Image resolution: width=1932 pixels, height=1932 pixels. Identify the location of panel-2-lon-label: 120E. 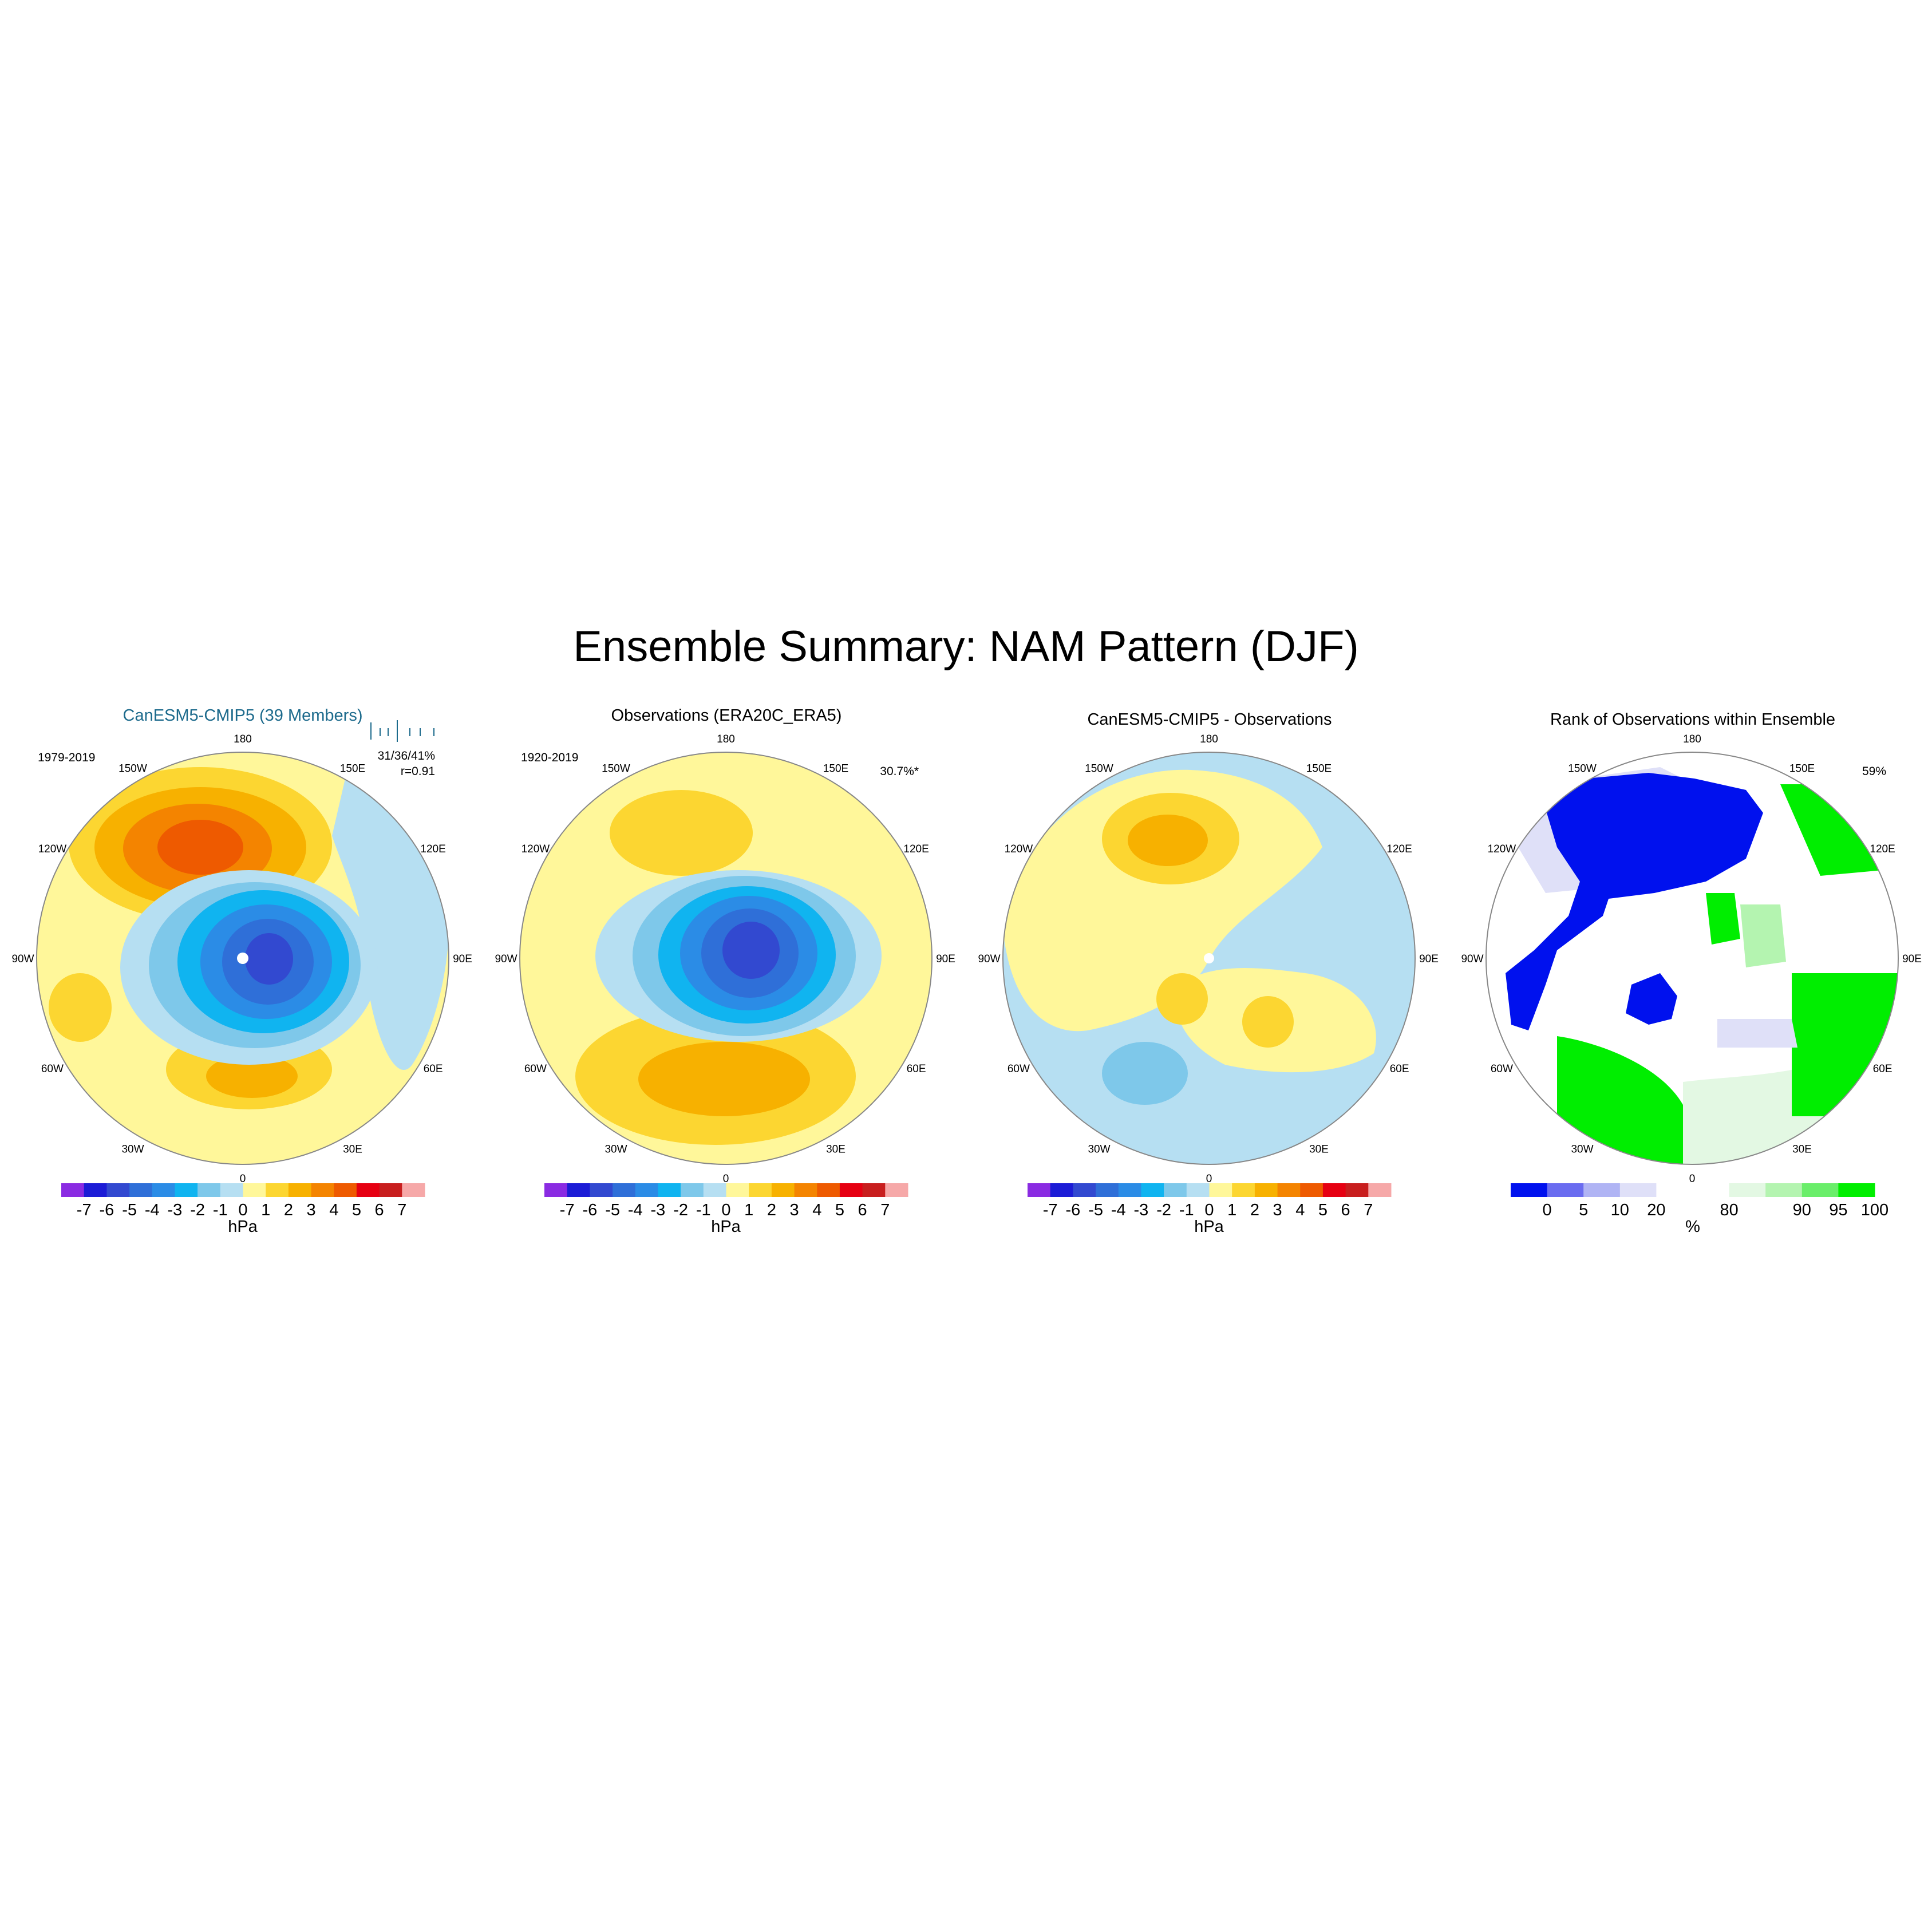
(916, 849).